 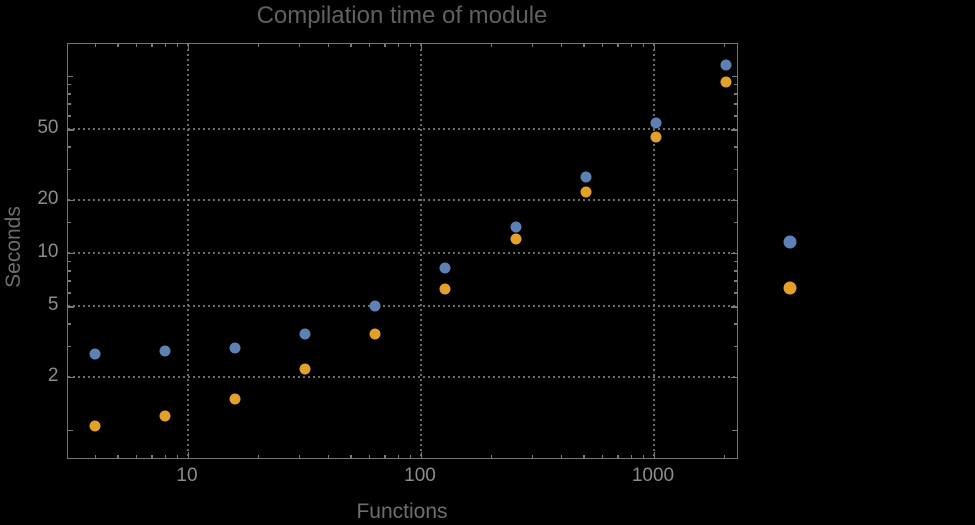 I want to click on chart-title: Compilation time of module, so click(x=402, y=15).